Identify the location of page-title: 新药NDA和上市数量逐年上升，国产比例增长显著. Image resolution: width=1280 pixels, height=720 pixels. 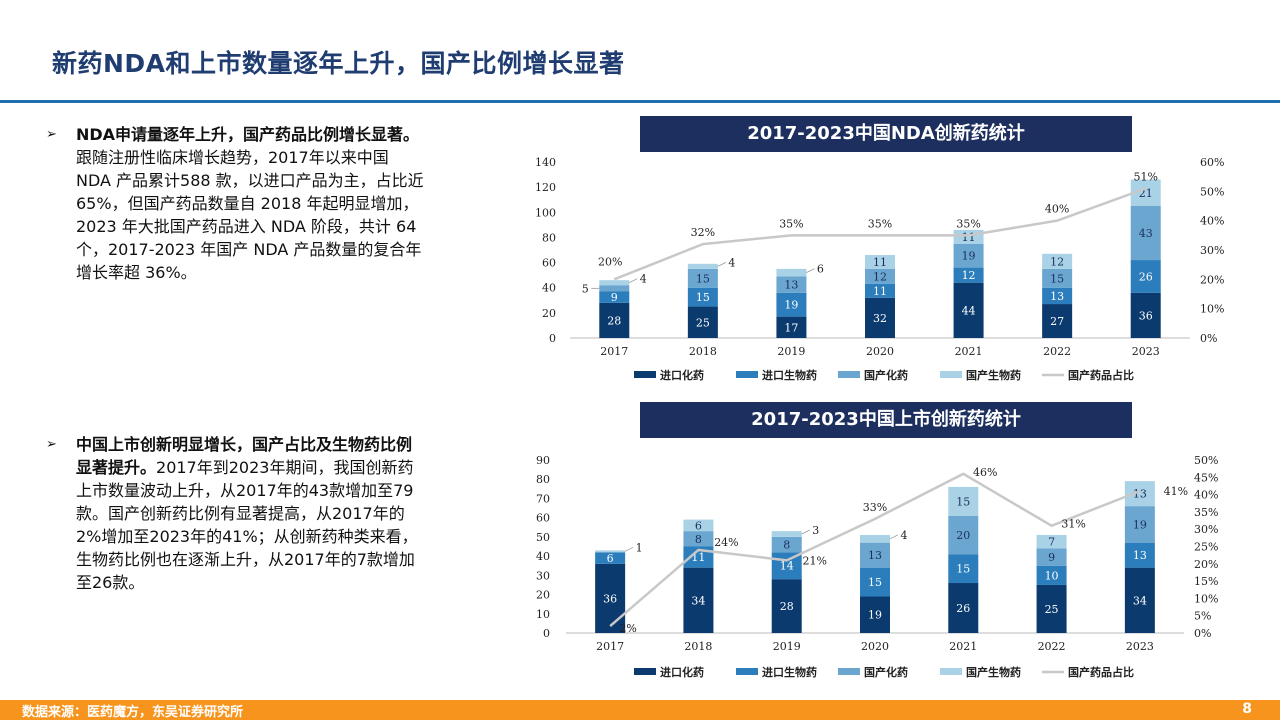
(338, 63).